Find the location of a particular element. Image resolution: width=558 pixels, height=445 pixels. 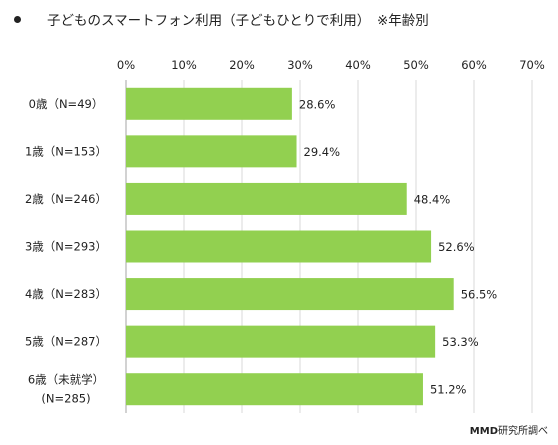

category-label: 2歳（N=246） is located at coordinates (66, 199).